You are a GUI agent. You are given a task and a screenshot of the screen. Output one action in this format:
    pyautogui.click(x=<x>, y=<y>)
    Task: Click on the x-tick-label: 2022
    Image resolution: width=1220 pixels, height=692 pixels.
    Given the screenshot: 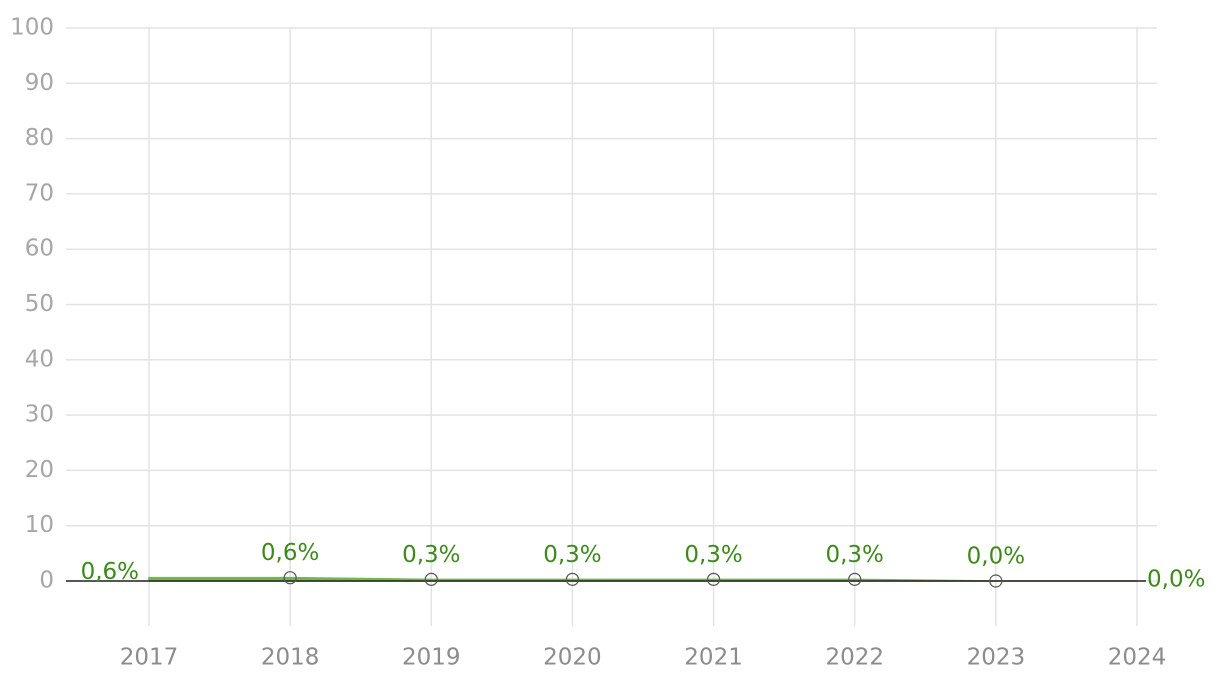 What is the action you would take?
    pyautogui.click(x=854, y=658)
    